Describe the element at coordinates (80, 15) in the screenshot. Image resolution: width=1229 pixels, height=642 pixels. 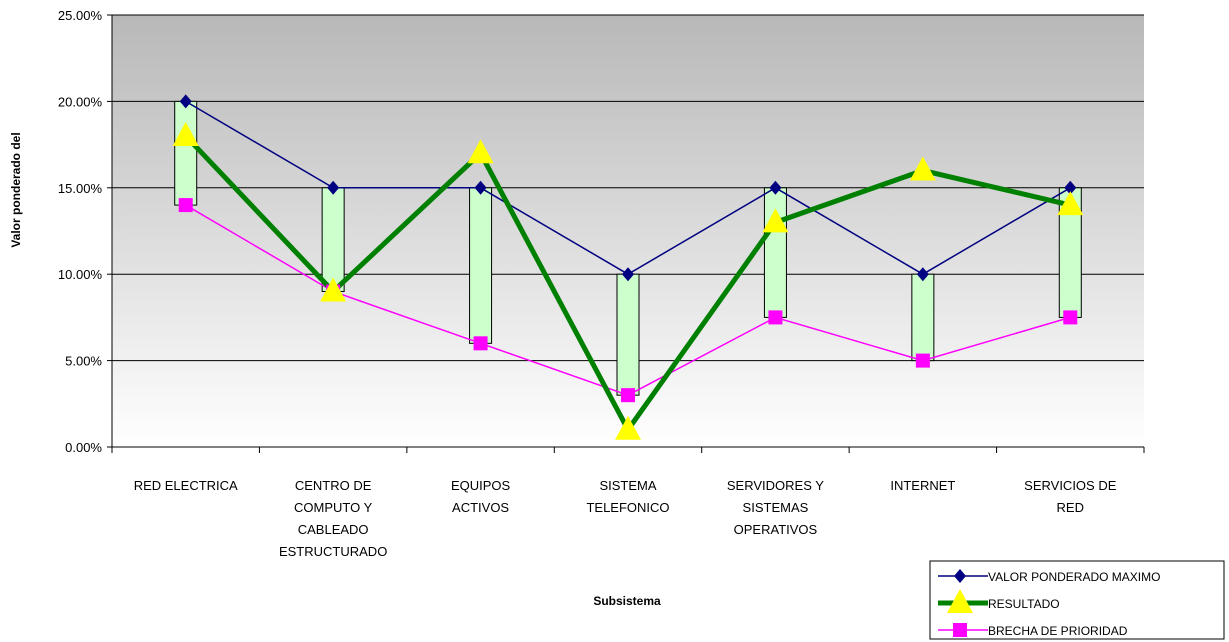
I see `y-tick-label: 25.00%` at that location.